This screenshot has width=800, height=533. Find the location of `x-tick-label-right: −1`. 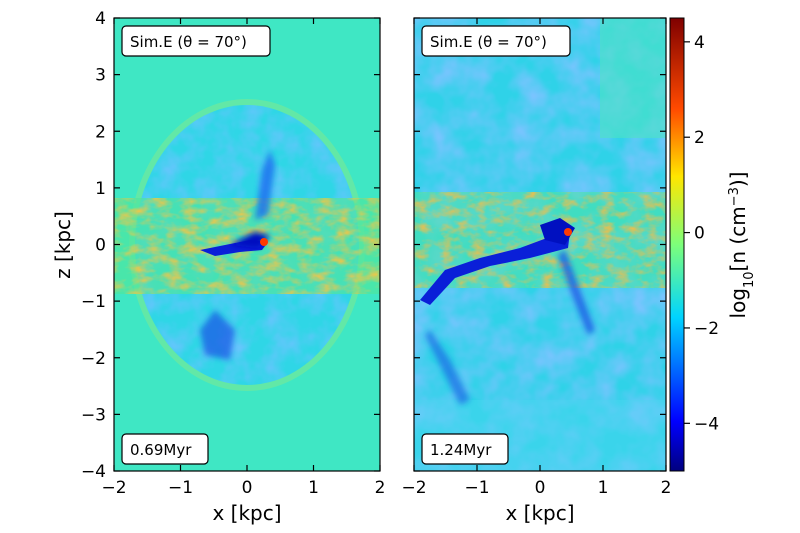

x-tick-label-right: −1 is located at coordinates (476, 488).